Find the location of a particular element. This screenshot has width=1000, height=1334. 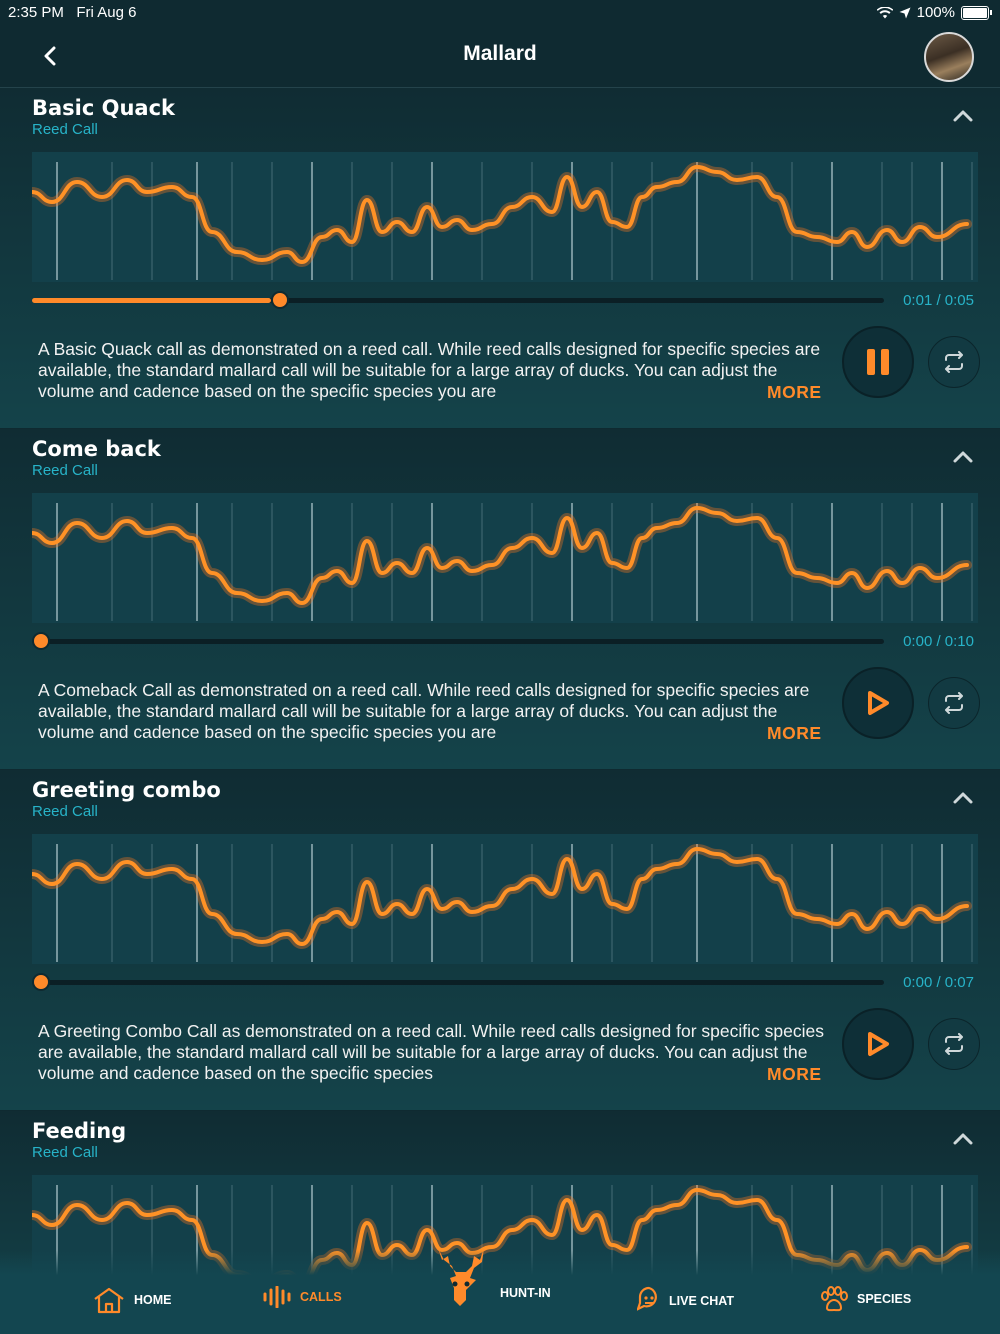

tab-species: SPECIES is located at coordinates (865, 1299).